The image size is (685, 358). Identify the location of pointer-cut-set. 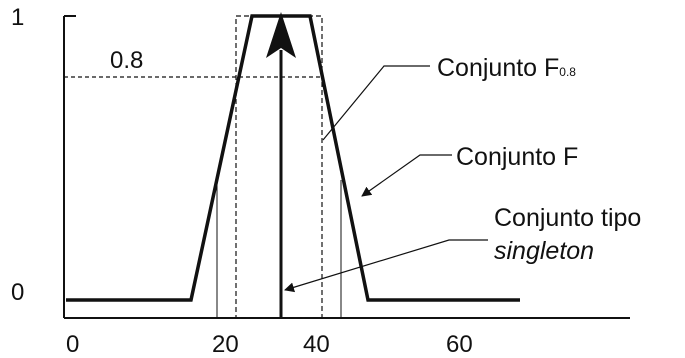
(376, 103).